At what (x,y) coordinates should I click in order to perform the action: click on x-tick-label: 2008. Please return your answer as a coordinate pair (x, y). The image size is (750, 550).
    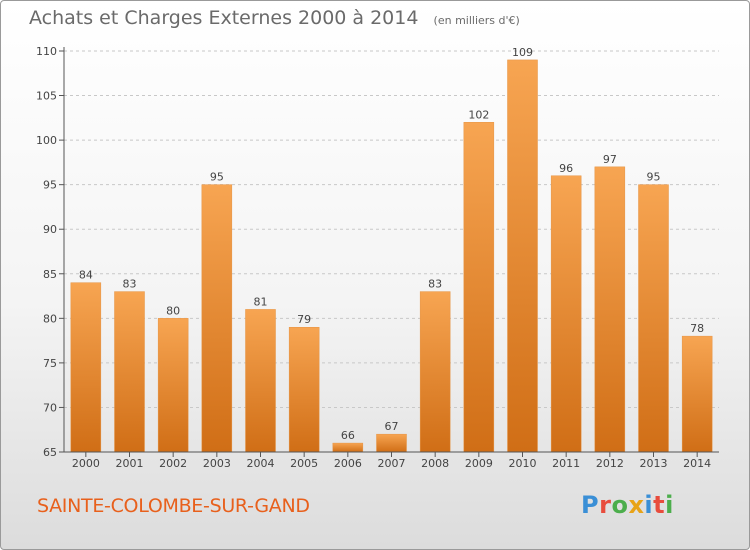
    Looking at the image, I should click on (435, 463).